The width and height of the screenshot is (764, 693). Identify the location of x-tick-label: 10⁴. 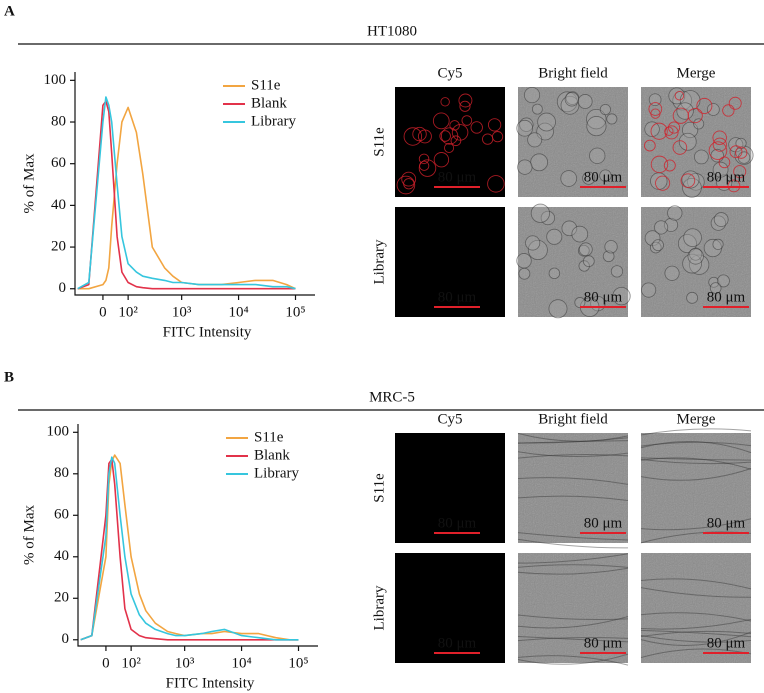
(238, 312).